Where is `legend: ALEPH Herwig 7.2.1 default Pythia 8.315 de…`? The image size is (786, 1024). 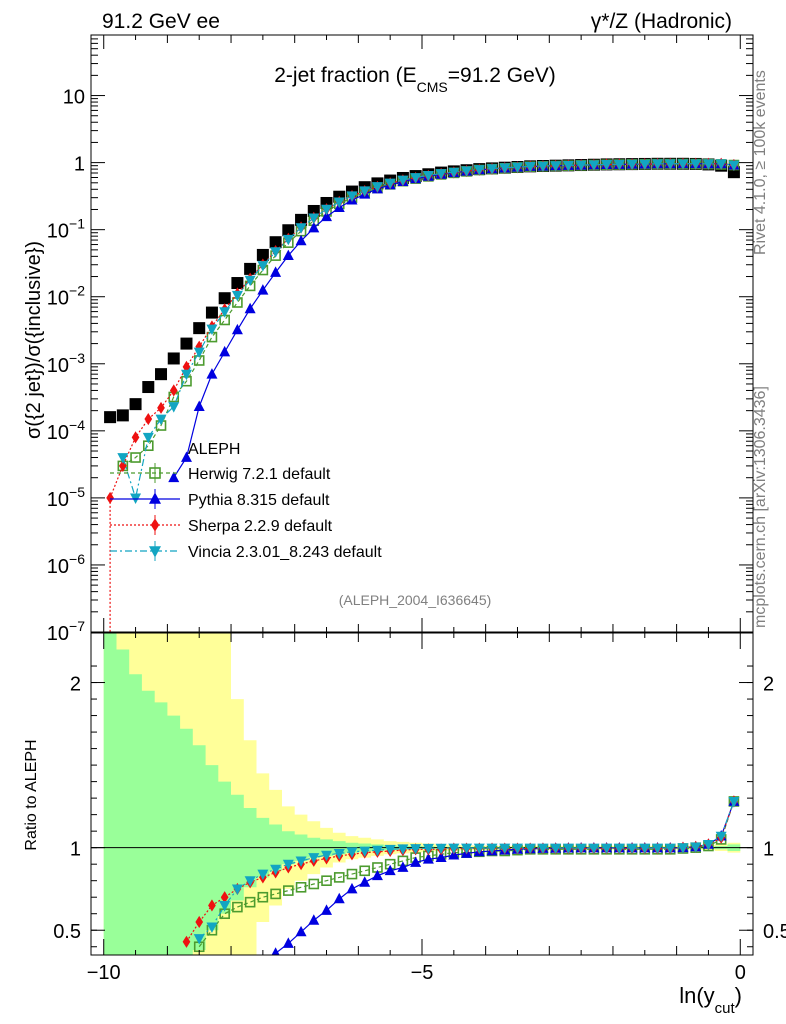 legend: ALEPH Herwig 7.2.1 default Pythia 8.315 de… is located at coordinates (246, 501).